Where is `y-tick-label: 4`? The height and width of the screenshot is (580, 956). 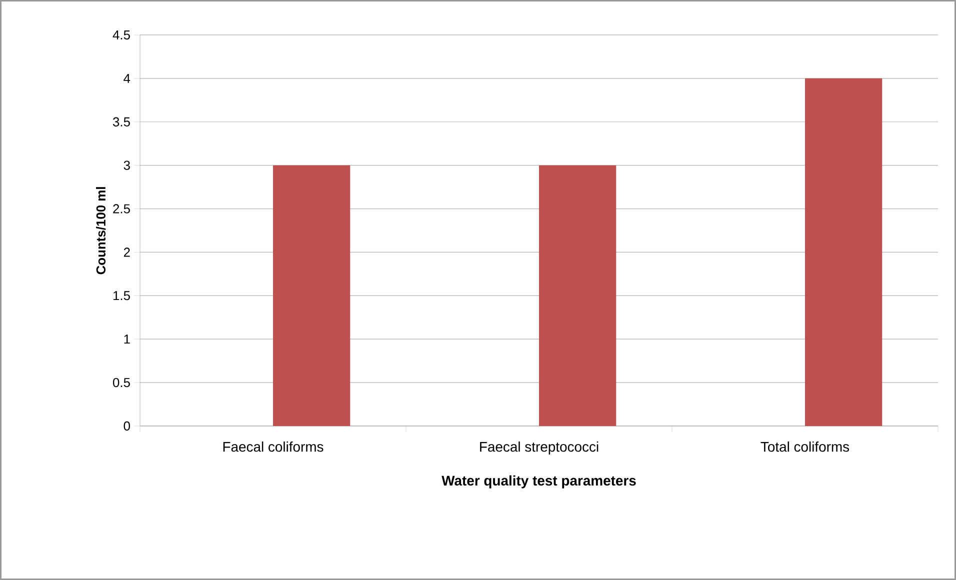
y-tick-label: 4 is located at coordinates (127, 78).